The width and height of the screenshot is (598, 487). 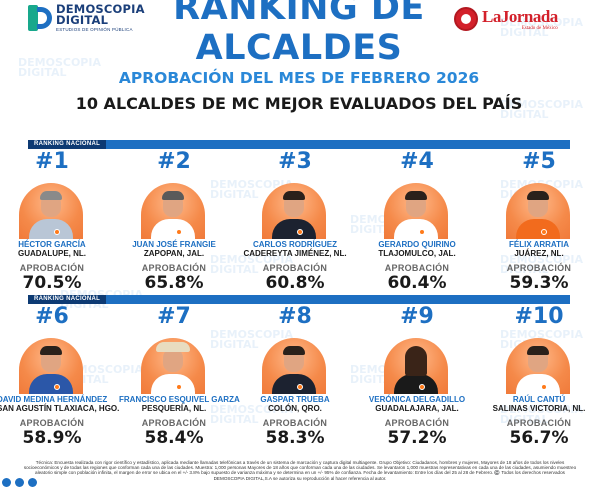 What do you see at coordinates (174, 244) in the screenshot?
I see `mayor-name: JUAN JOSÉ FRANGIE` at bounding box center [174, 244].